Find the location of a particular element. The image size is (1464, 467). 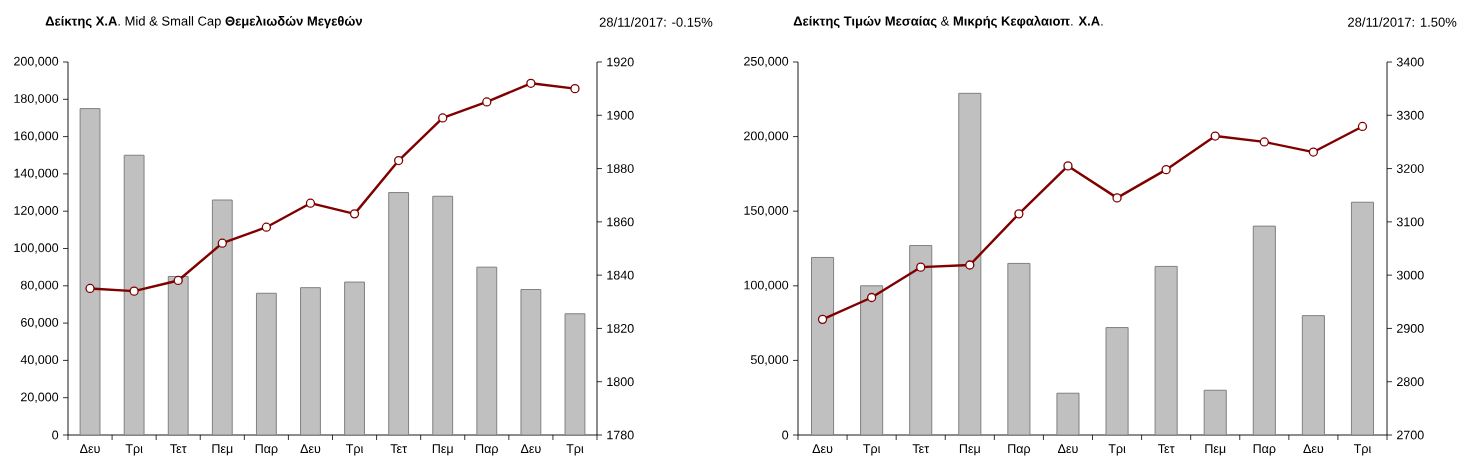

y2-tick-label: 3300 is located at coordinates (1410, 115).